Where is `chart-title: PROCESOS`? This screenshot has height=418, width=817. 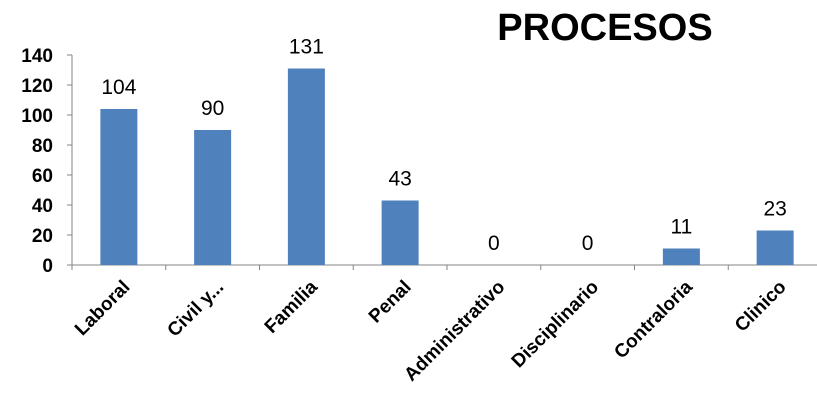
chart-title: PROCESOS is located at coordinates (604, 28).